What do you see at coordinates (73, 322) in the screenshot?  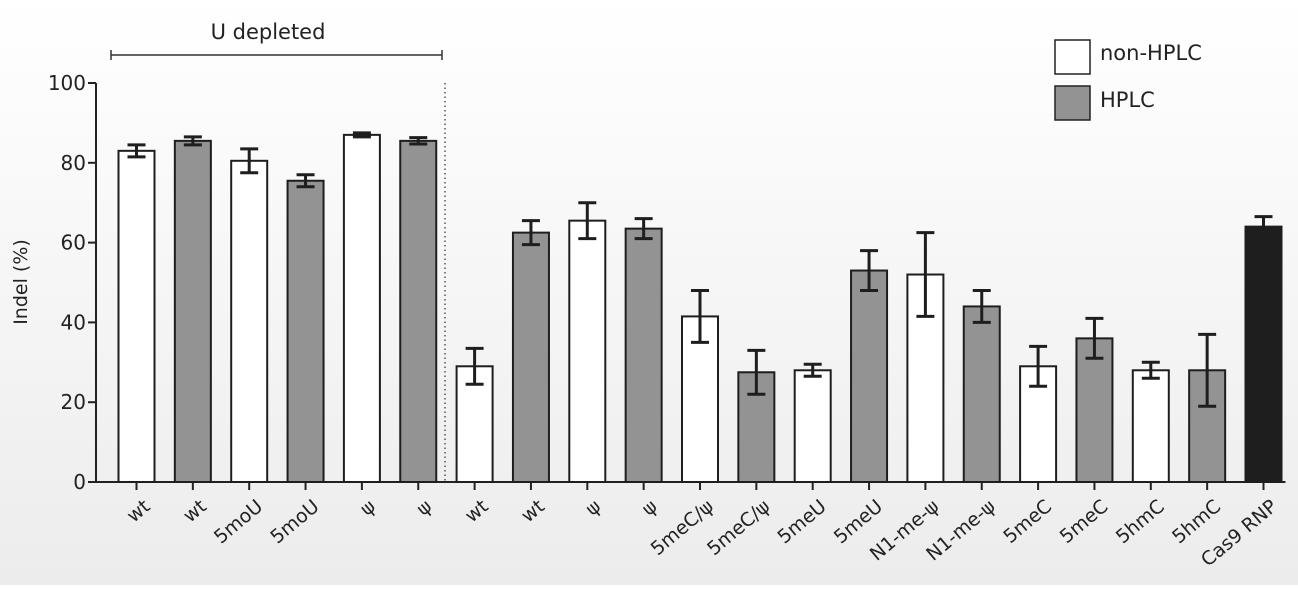 I see `y-tick-label: 40` at bounding box center [73, 322].